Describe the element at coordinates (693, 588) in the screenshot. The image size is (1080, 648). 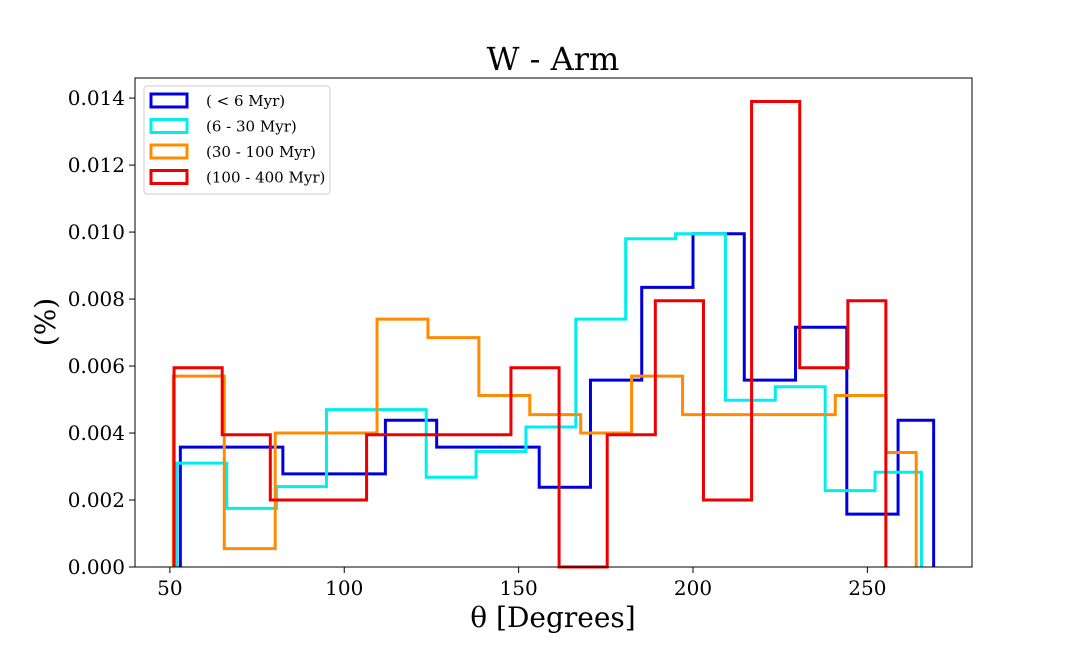
I see `x-tick-label: 200` at that location.